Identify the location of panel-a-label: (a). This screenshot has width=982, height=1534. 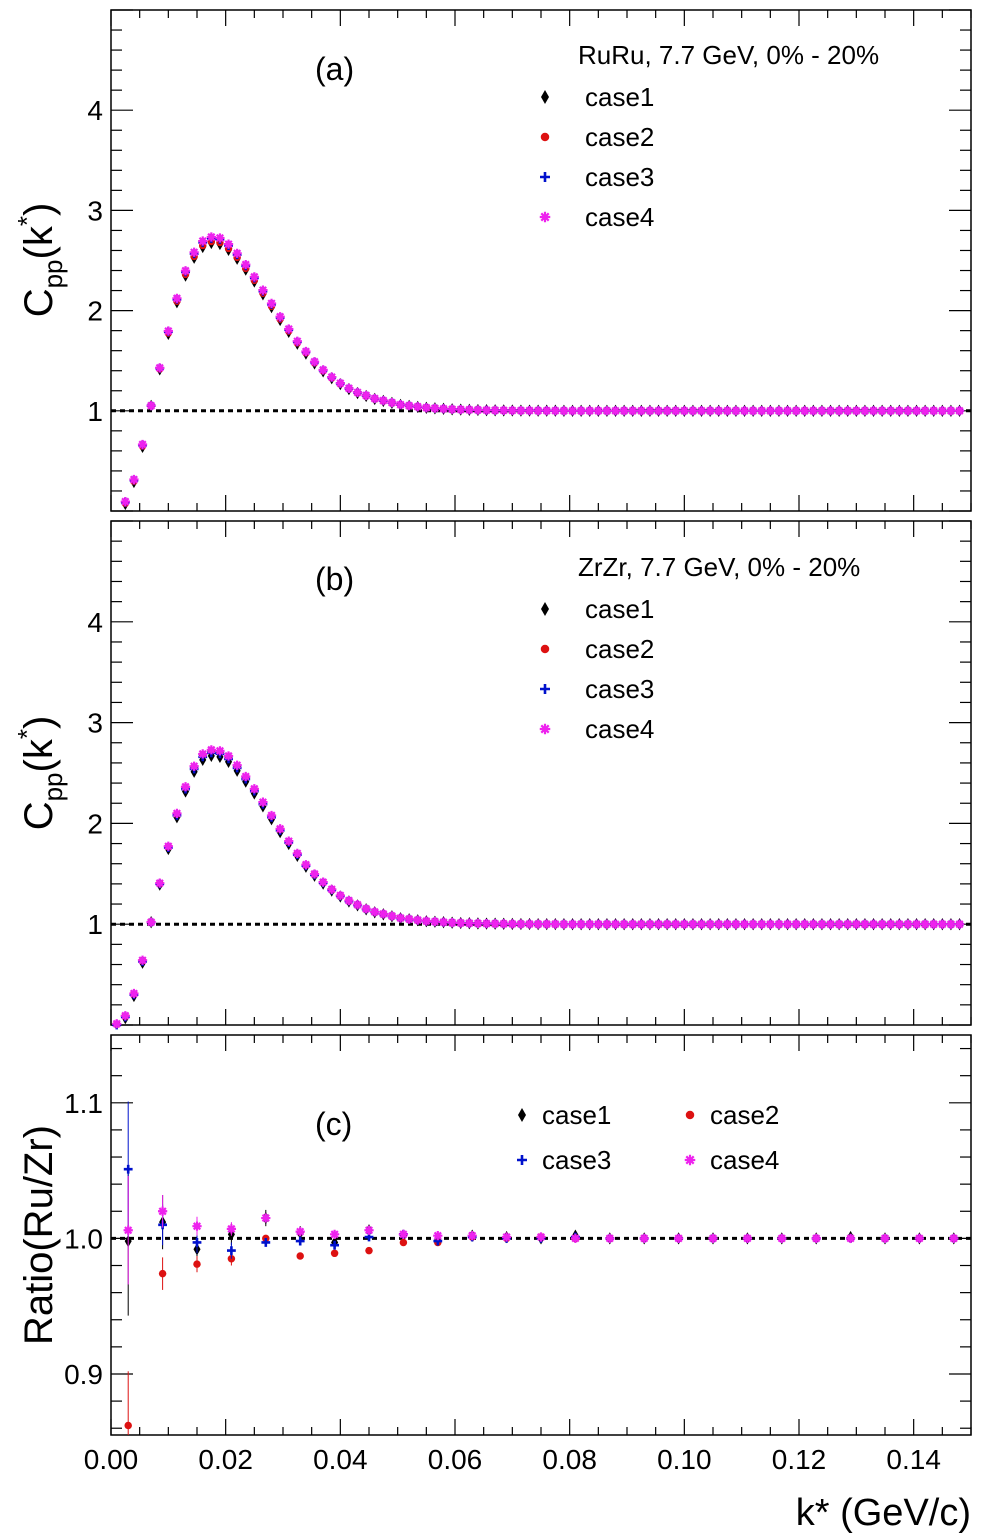
(334, 69).